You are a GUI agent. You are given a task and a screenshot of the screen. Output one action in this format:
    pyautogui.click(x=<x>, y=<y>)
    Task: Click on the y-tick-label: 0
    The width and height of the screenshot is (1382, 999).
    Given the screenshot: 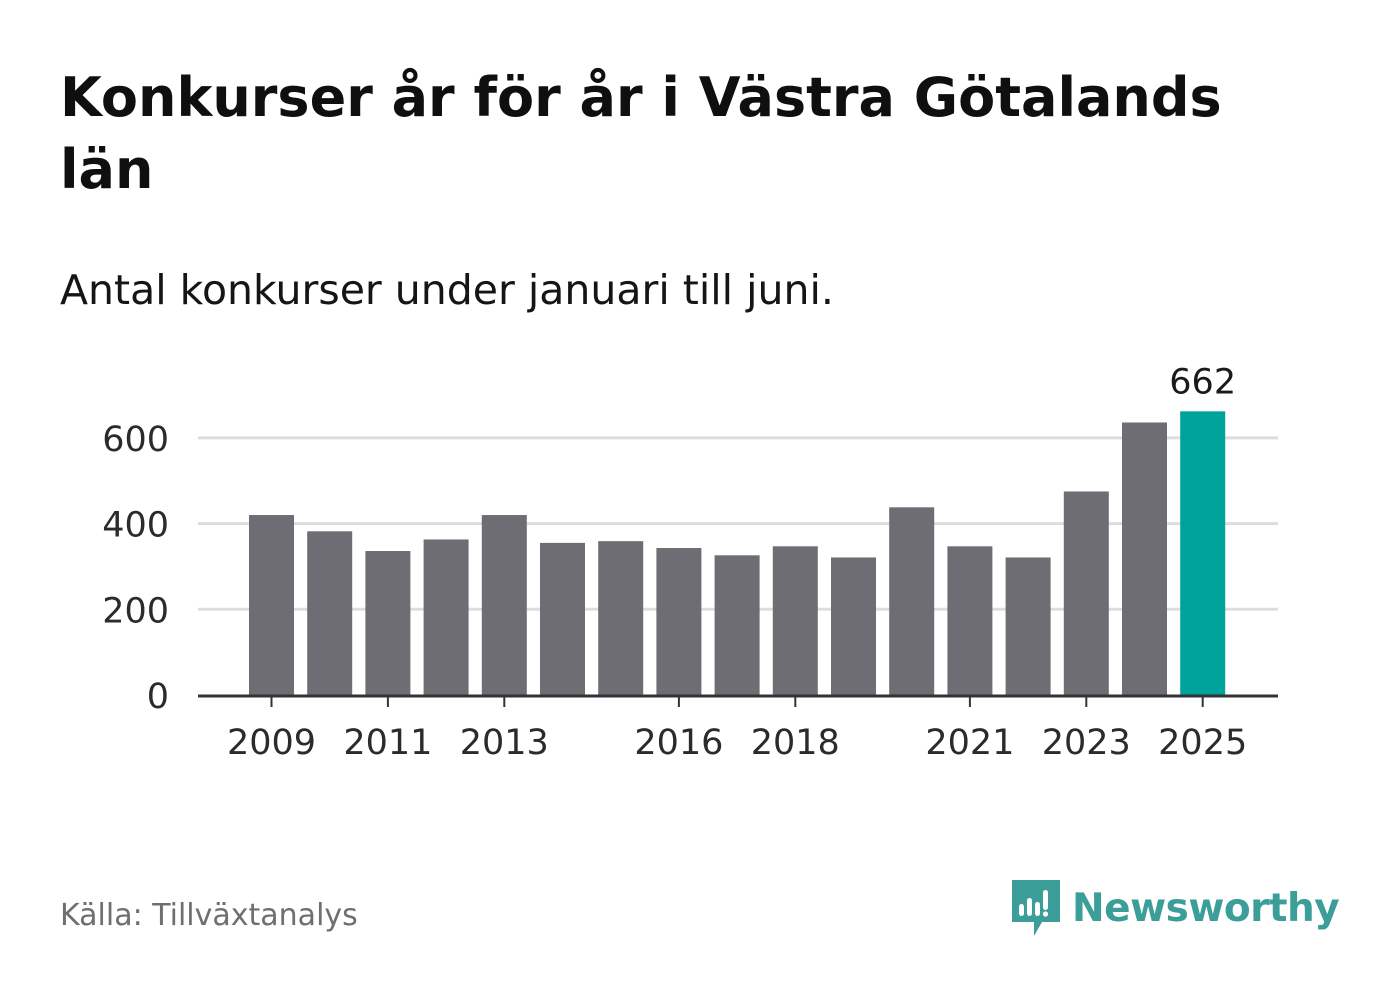 What is the action you would take?
    pyautogui.click(x=158, y=697)
    